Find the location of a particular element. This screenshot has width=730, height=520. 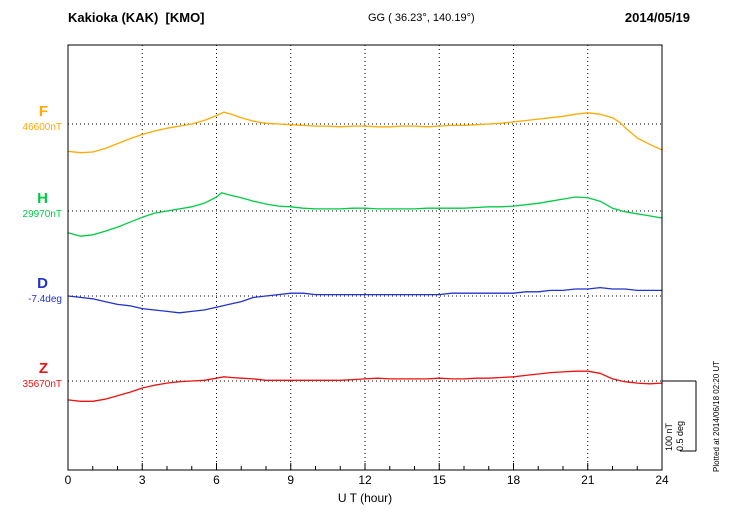

axis-tick-marks is located at coordinates (365, 466).